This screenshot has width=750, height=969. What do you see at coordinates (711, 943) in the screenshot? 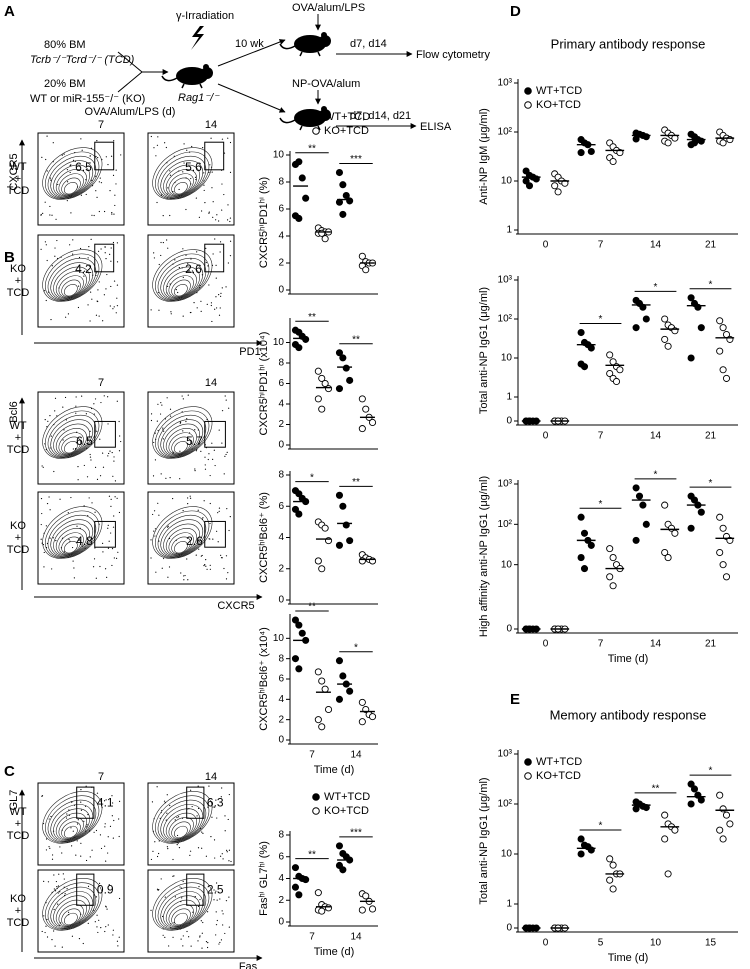
I see `x-tick-label: 15` at bounding box center [711, 943].